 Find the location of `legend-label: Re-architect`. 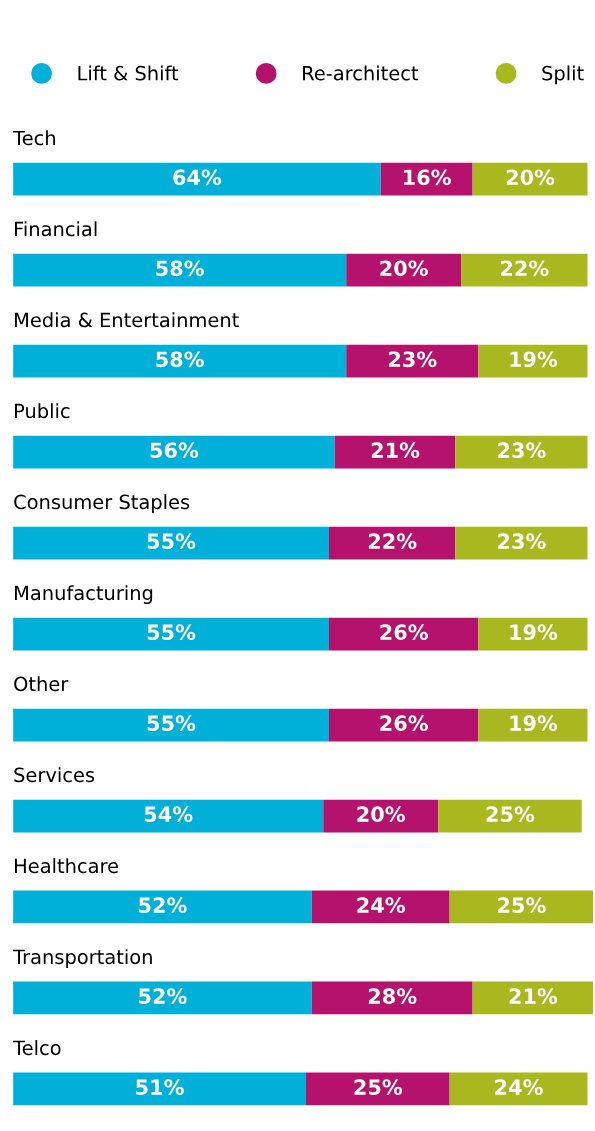

legend-label: Re-architect is located at coordinates (361, 73).